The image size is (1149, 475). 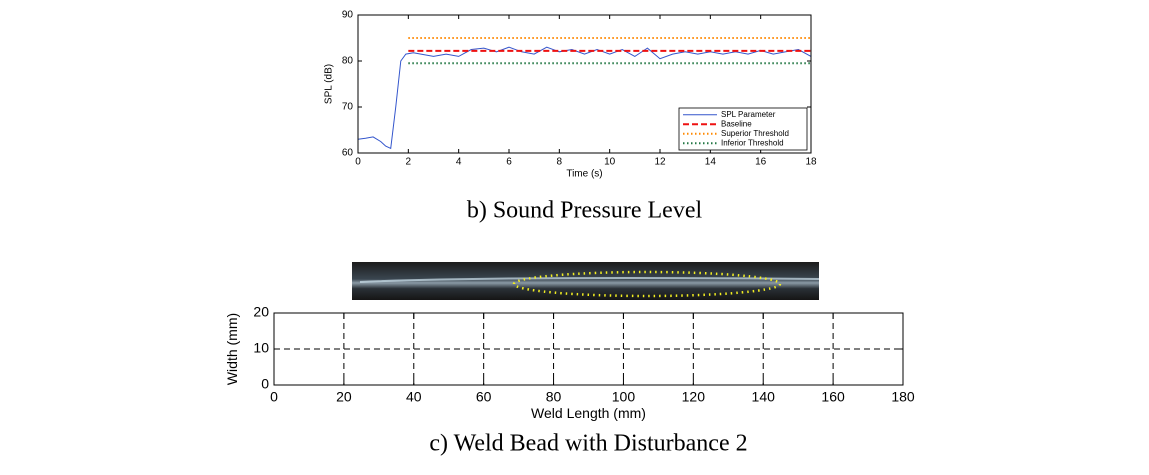 I want to click on x-tick-label: 8, so click(x=560, y=162).